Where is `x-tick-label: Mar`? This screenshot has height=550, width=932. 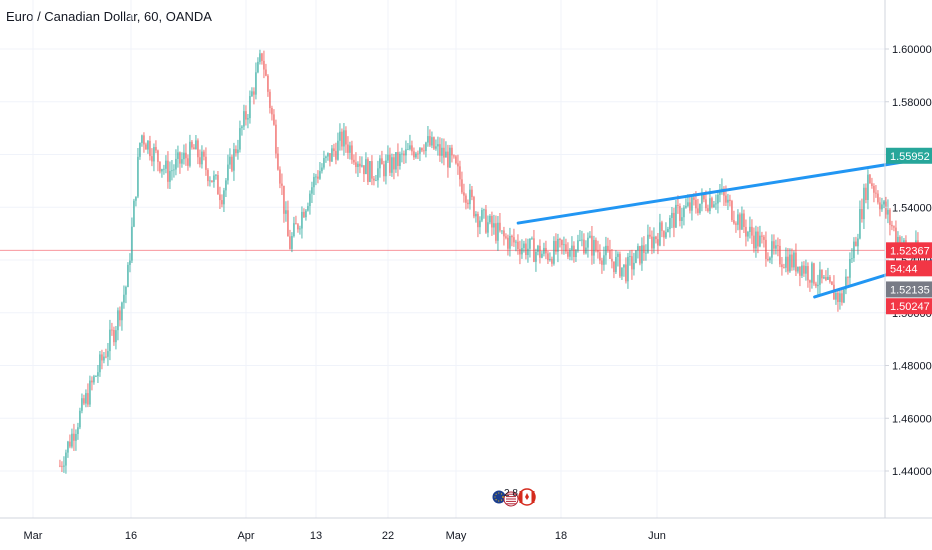
x-tick-label: Mar is located at coordinates (33, 536).